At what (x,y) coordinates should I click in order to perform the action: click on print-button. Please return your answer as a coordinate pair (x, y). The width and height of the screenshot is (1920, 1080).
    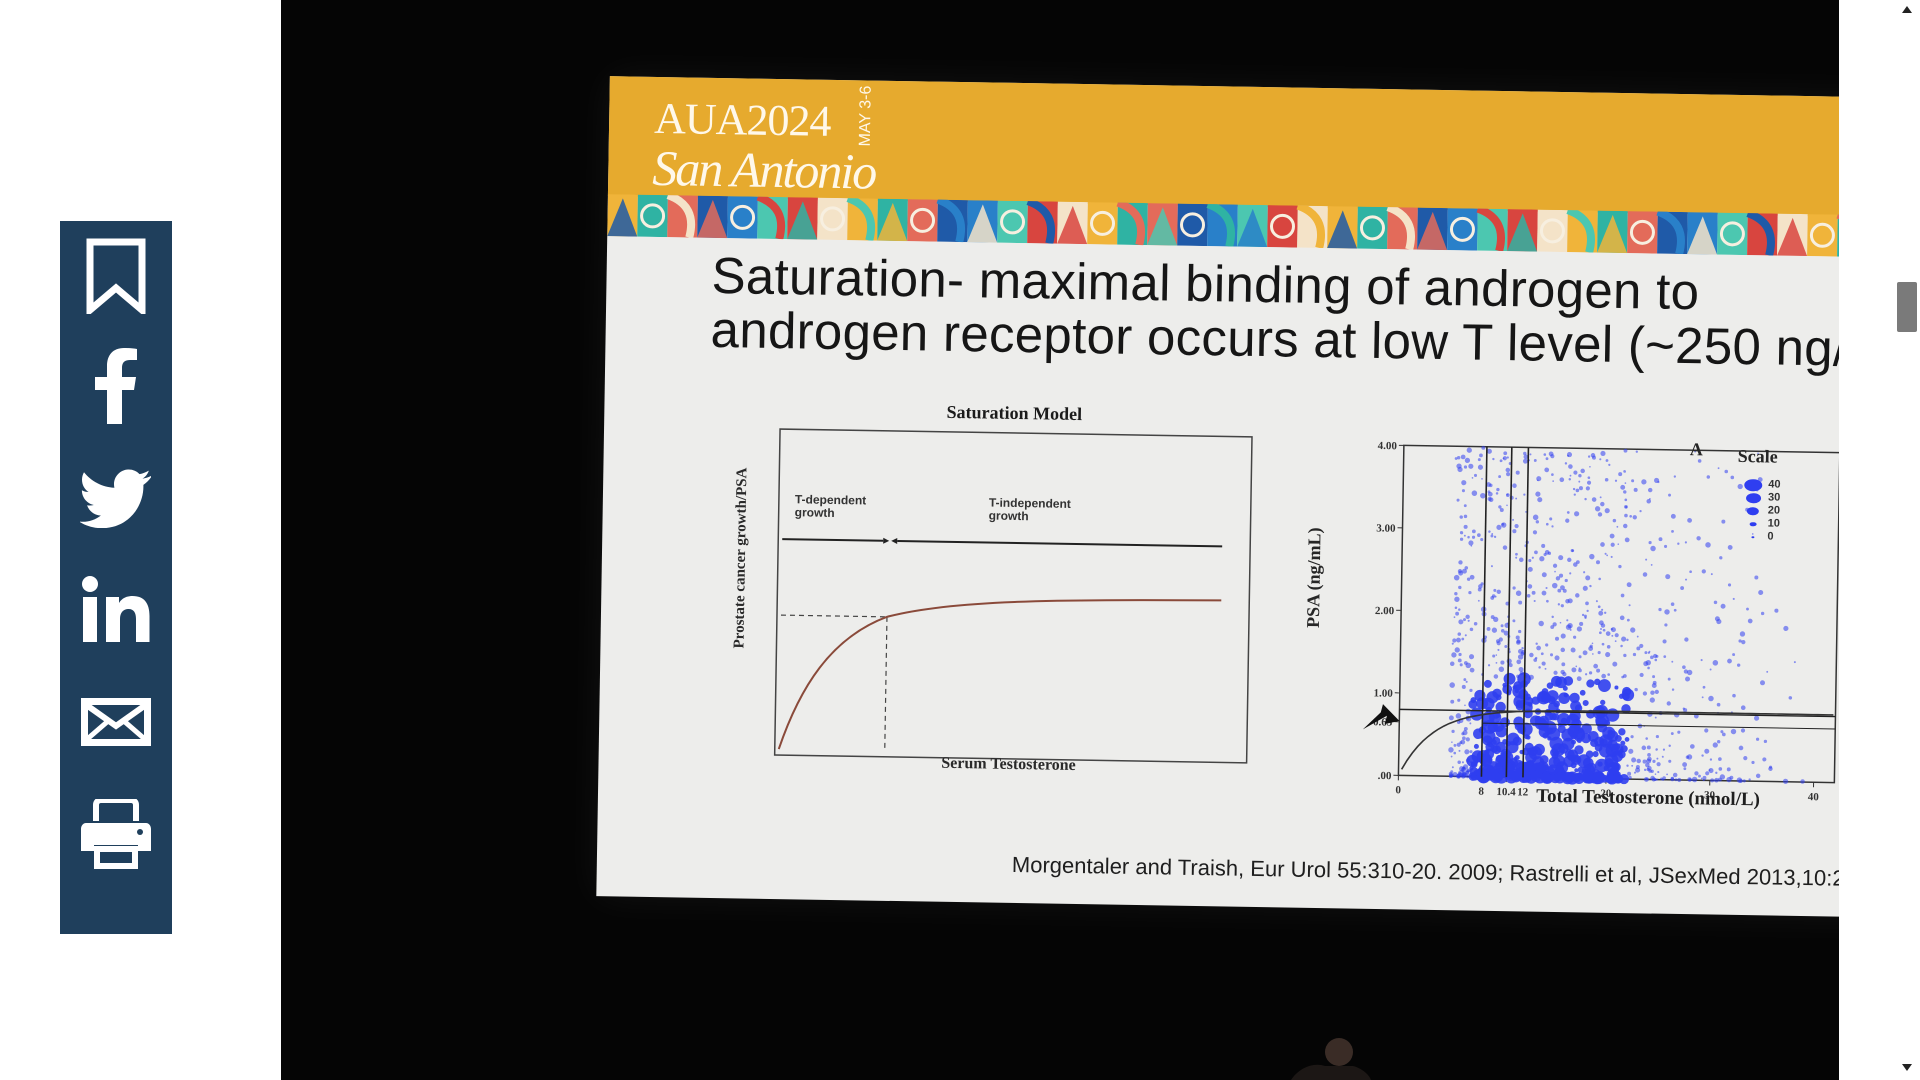
    Looking at the image, I should click on (116, 834).